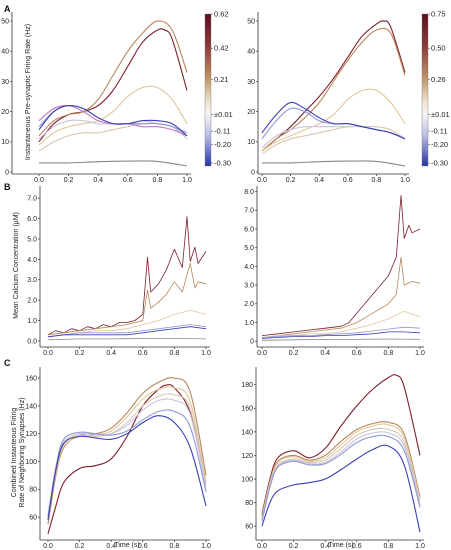  What do you see at coordinates (438, 48) in the screenshot?
I see `colorbar-label: 0.50` at bounding box center [438, 48].